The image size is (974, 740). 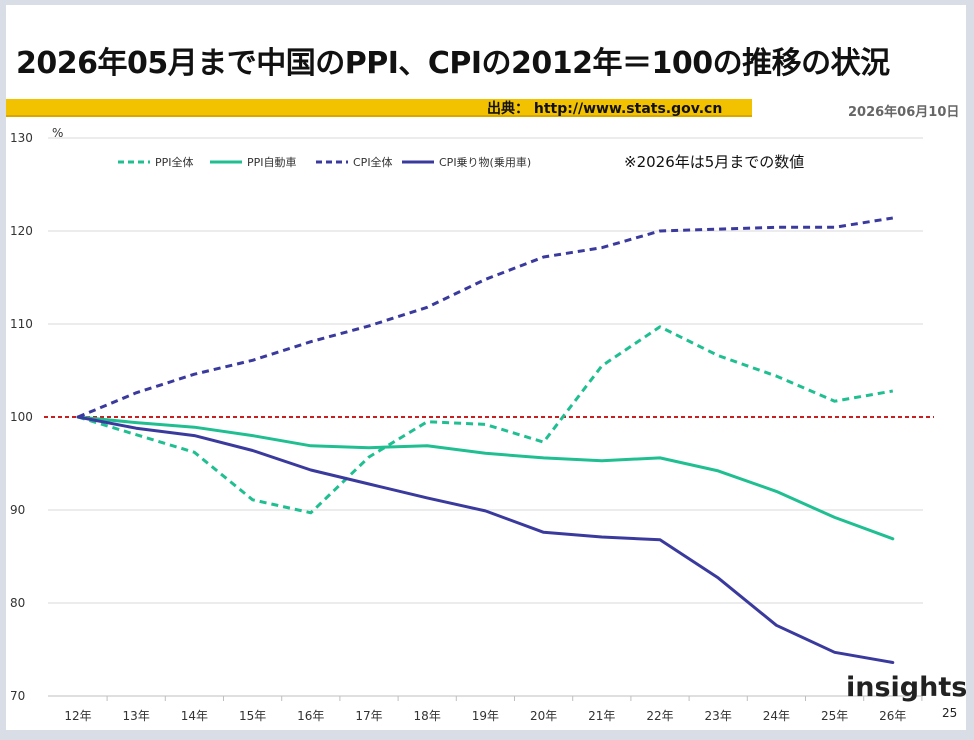 What do you see at coordinates (601, 716) in the screenshot?
I see `x-tick-label: 21年` at bounding box center [601, 716].